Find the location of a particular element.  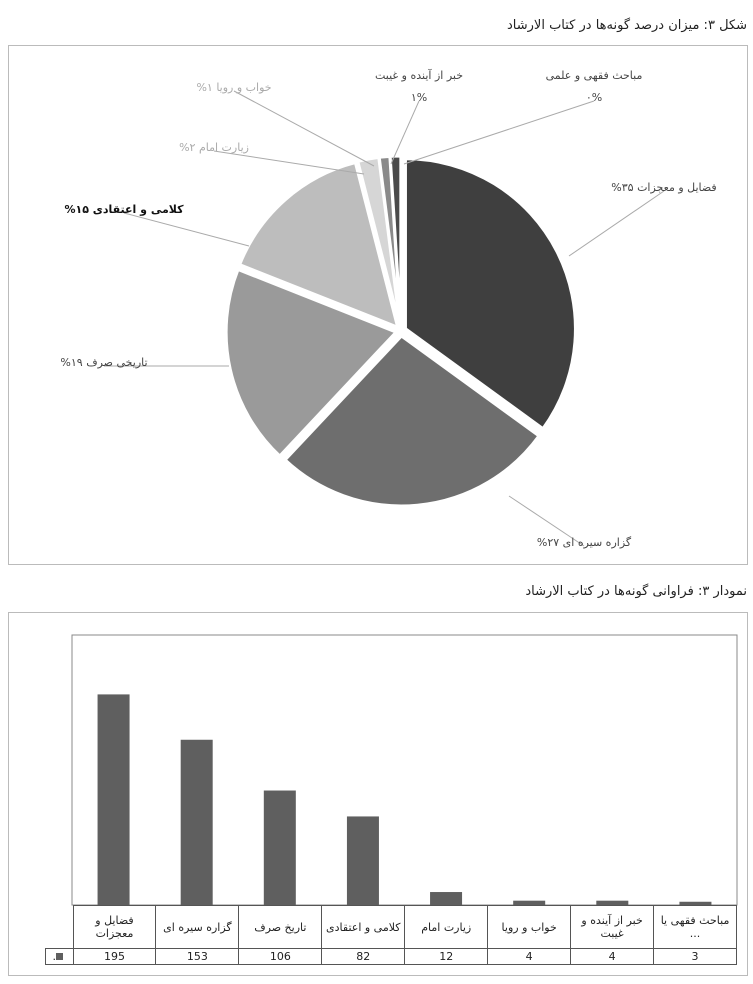

legend-key: . is located at coordinates (59, 956).